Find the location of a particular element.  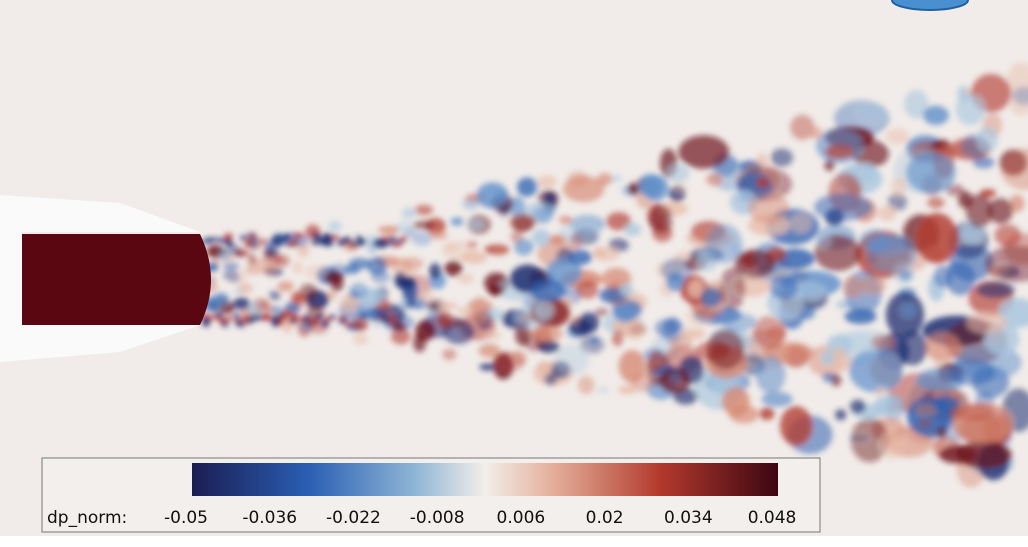

corner-badge is located at coordinates (930, 5).